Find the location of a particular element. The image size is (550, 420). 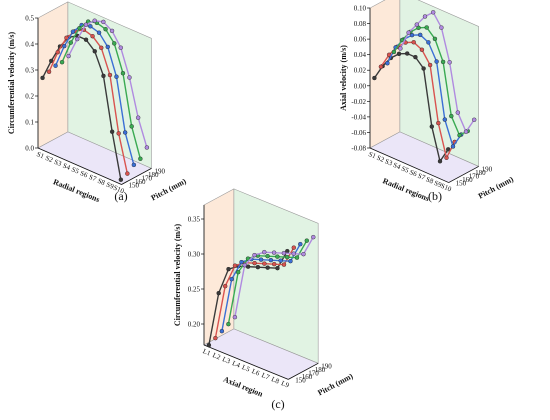

z-tick-label: 0.04 is located at coordinates (360, 55).